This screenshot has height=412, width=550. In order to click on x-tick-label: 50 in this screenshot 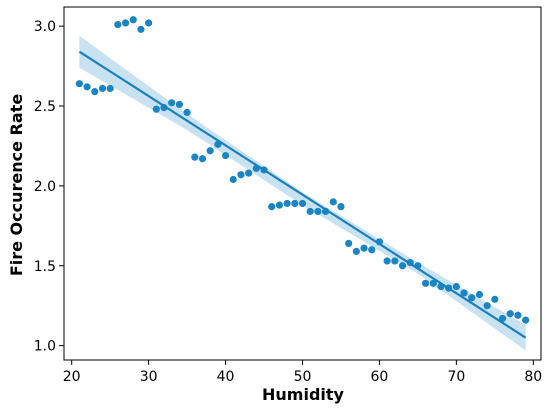, I will do `click(303, 377)`.